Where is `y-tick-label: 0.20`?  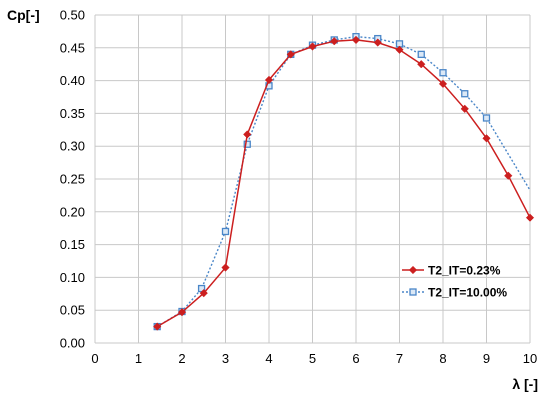
y-tick-label: 0.20 is located at coordinates (72, 211).